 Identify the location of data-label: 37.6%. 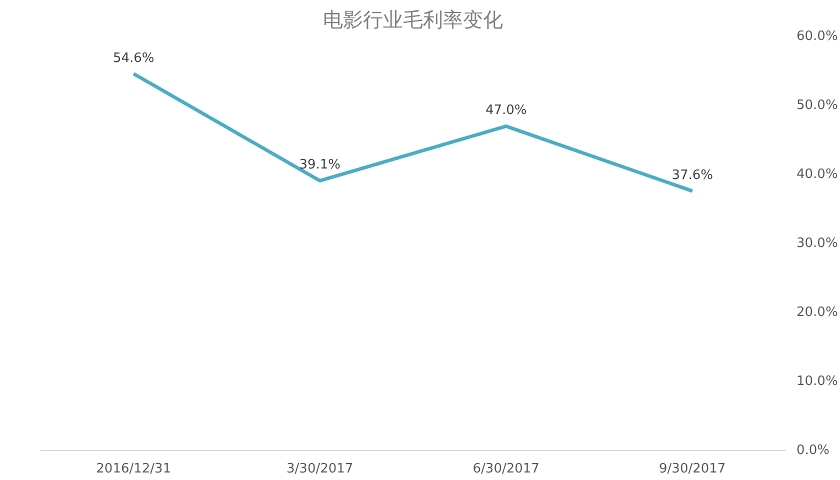
(693, 176).